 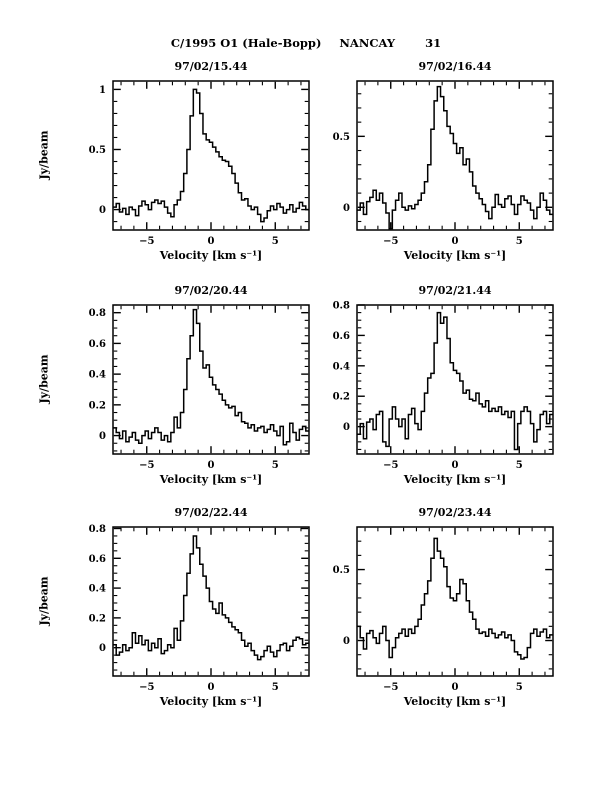 I want to click on panel-title: 97/02/16.44, so click(x=455, y=66).